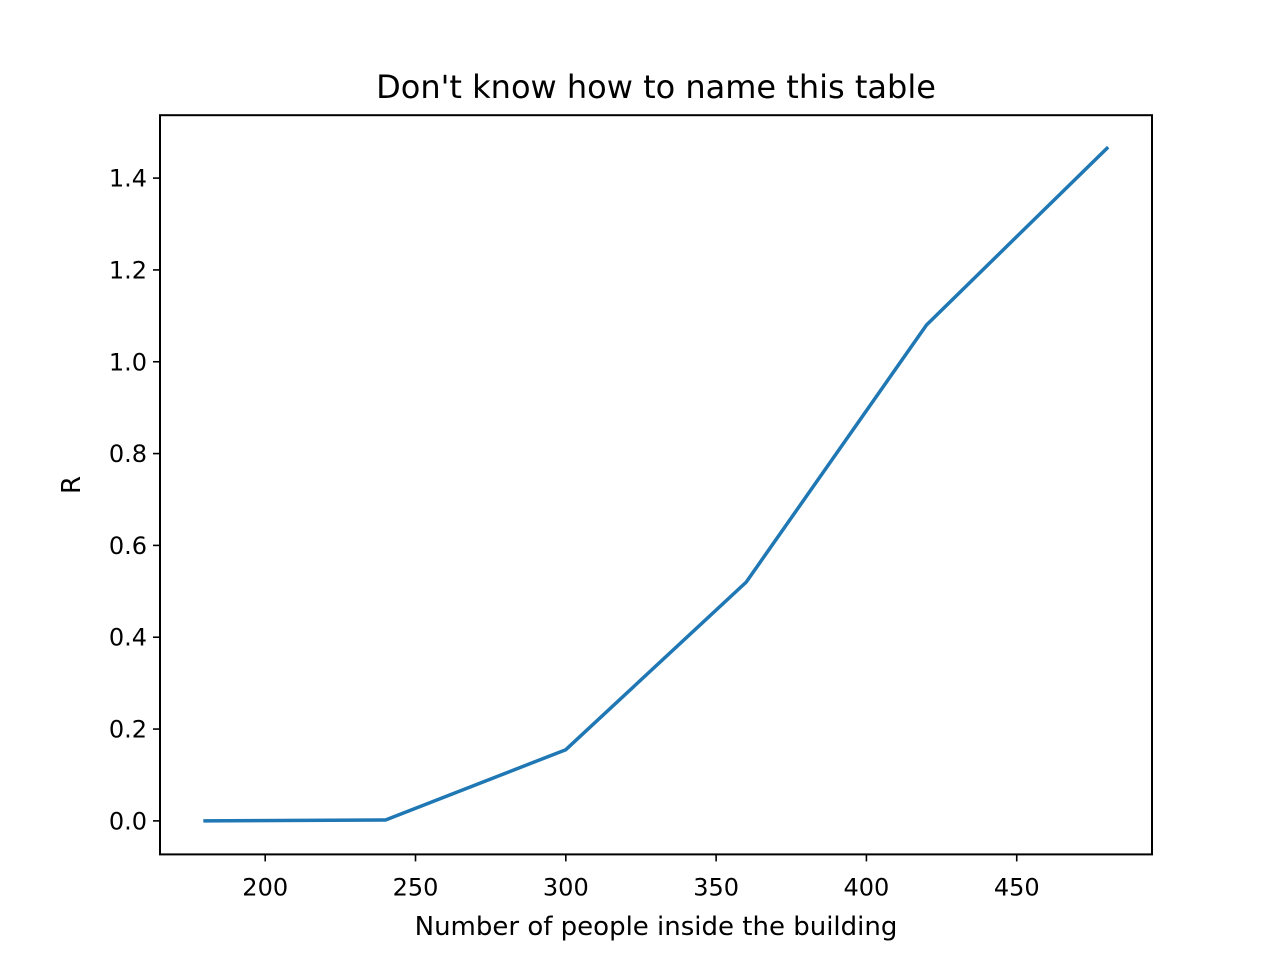  I want to click on x-axis-label: Number of people inside the building, so click(656, 927).